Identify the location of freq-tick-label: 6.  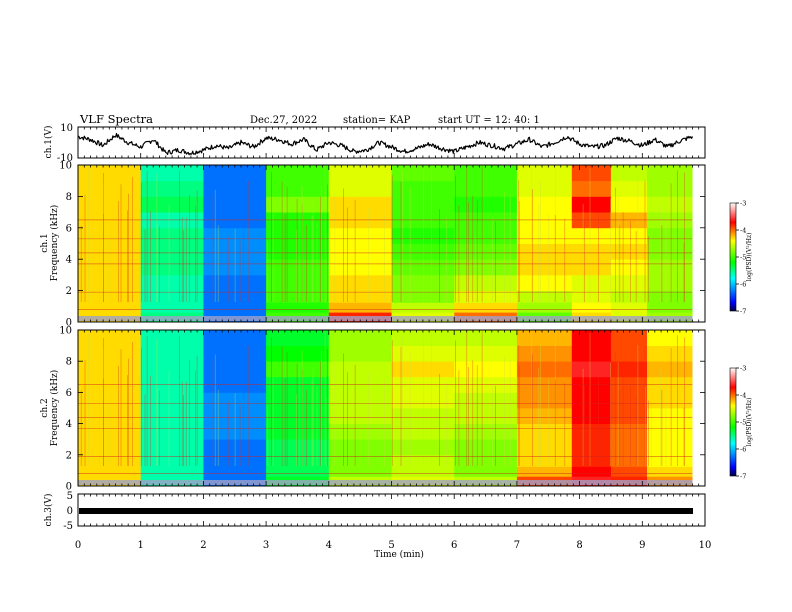
(69, 393).